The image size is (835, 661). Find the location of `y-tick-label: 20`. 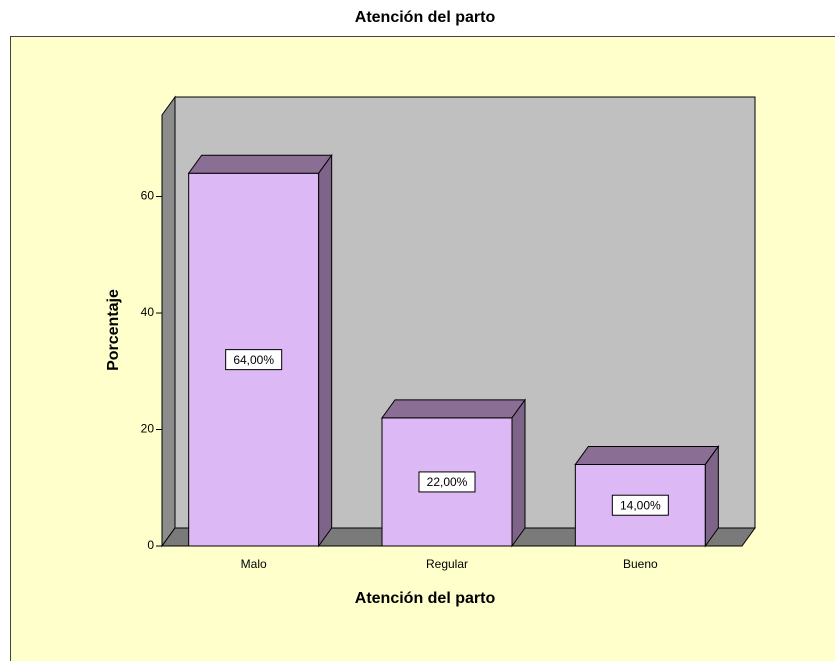

y-tick-label: 20 is located at coordinates (148, 429).